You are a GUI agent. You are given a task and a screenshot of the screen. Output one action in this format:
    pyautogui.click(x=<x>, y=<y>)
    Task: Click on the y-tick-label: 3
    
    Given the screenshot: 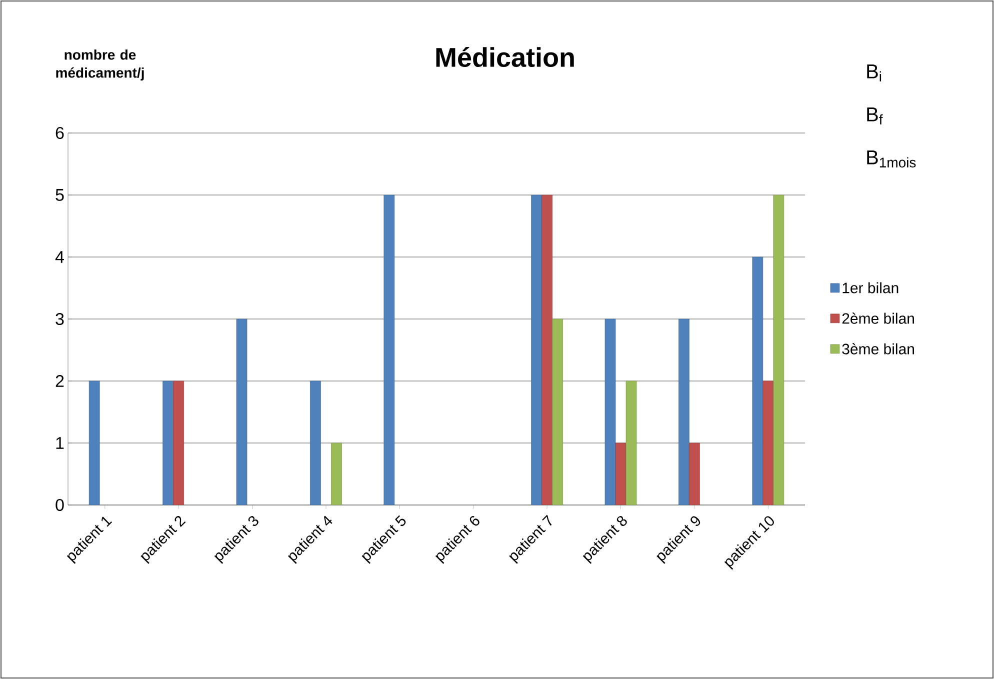 What is the action you would take?
    pyautogui.click(x=60, y=319)
    